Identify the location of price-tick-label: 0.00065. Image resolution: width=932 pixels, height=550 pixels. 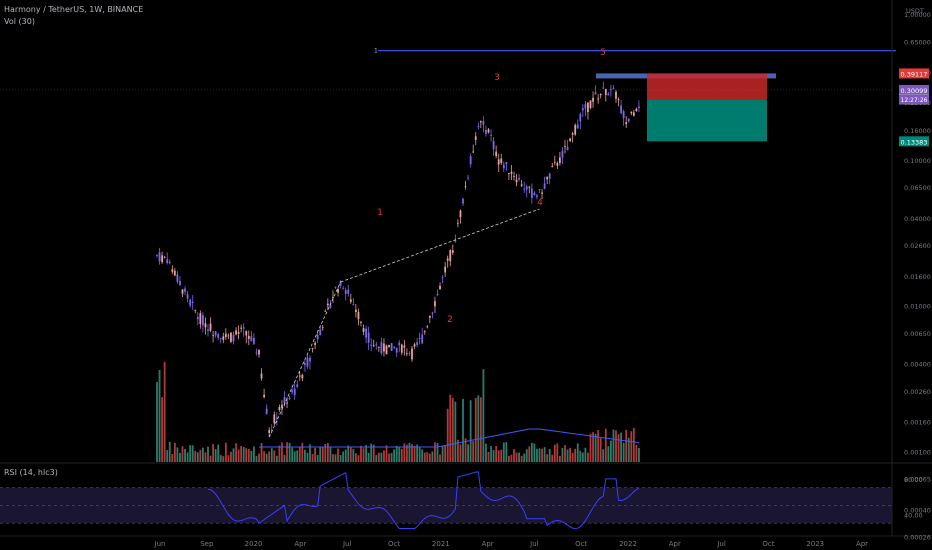
(917, 480).